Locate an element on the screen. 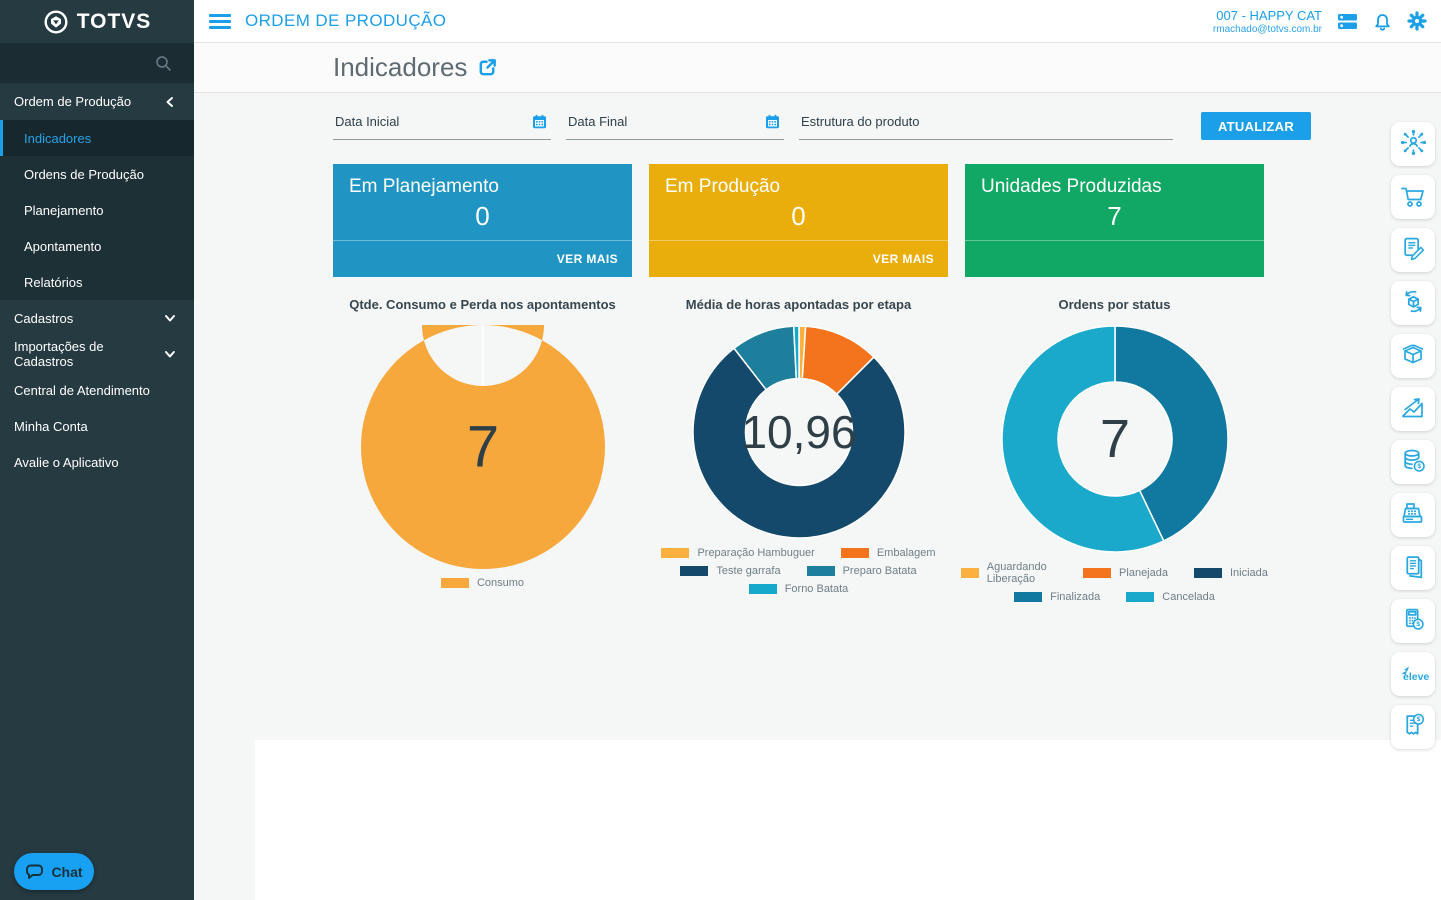  legend-item-finalizada: Finalizada is located at coordinates (1057, 597).